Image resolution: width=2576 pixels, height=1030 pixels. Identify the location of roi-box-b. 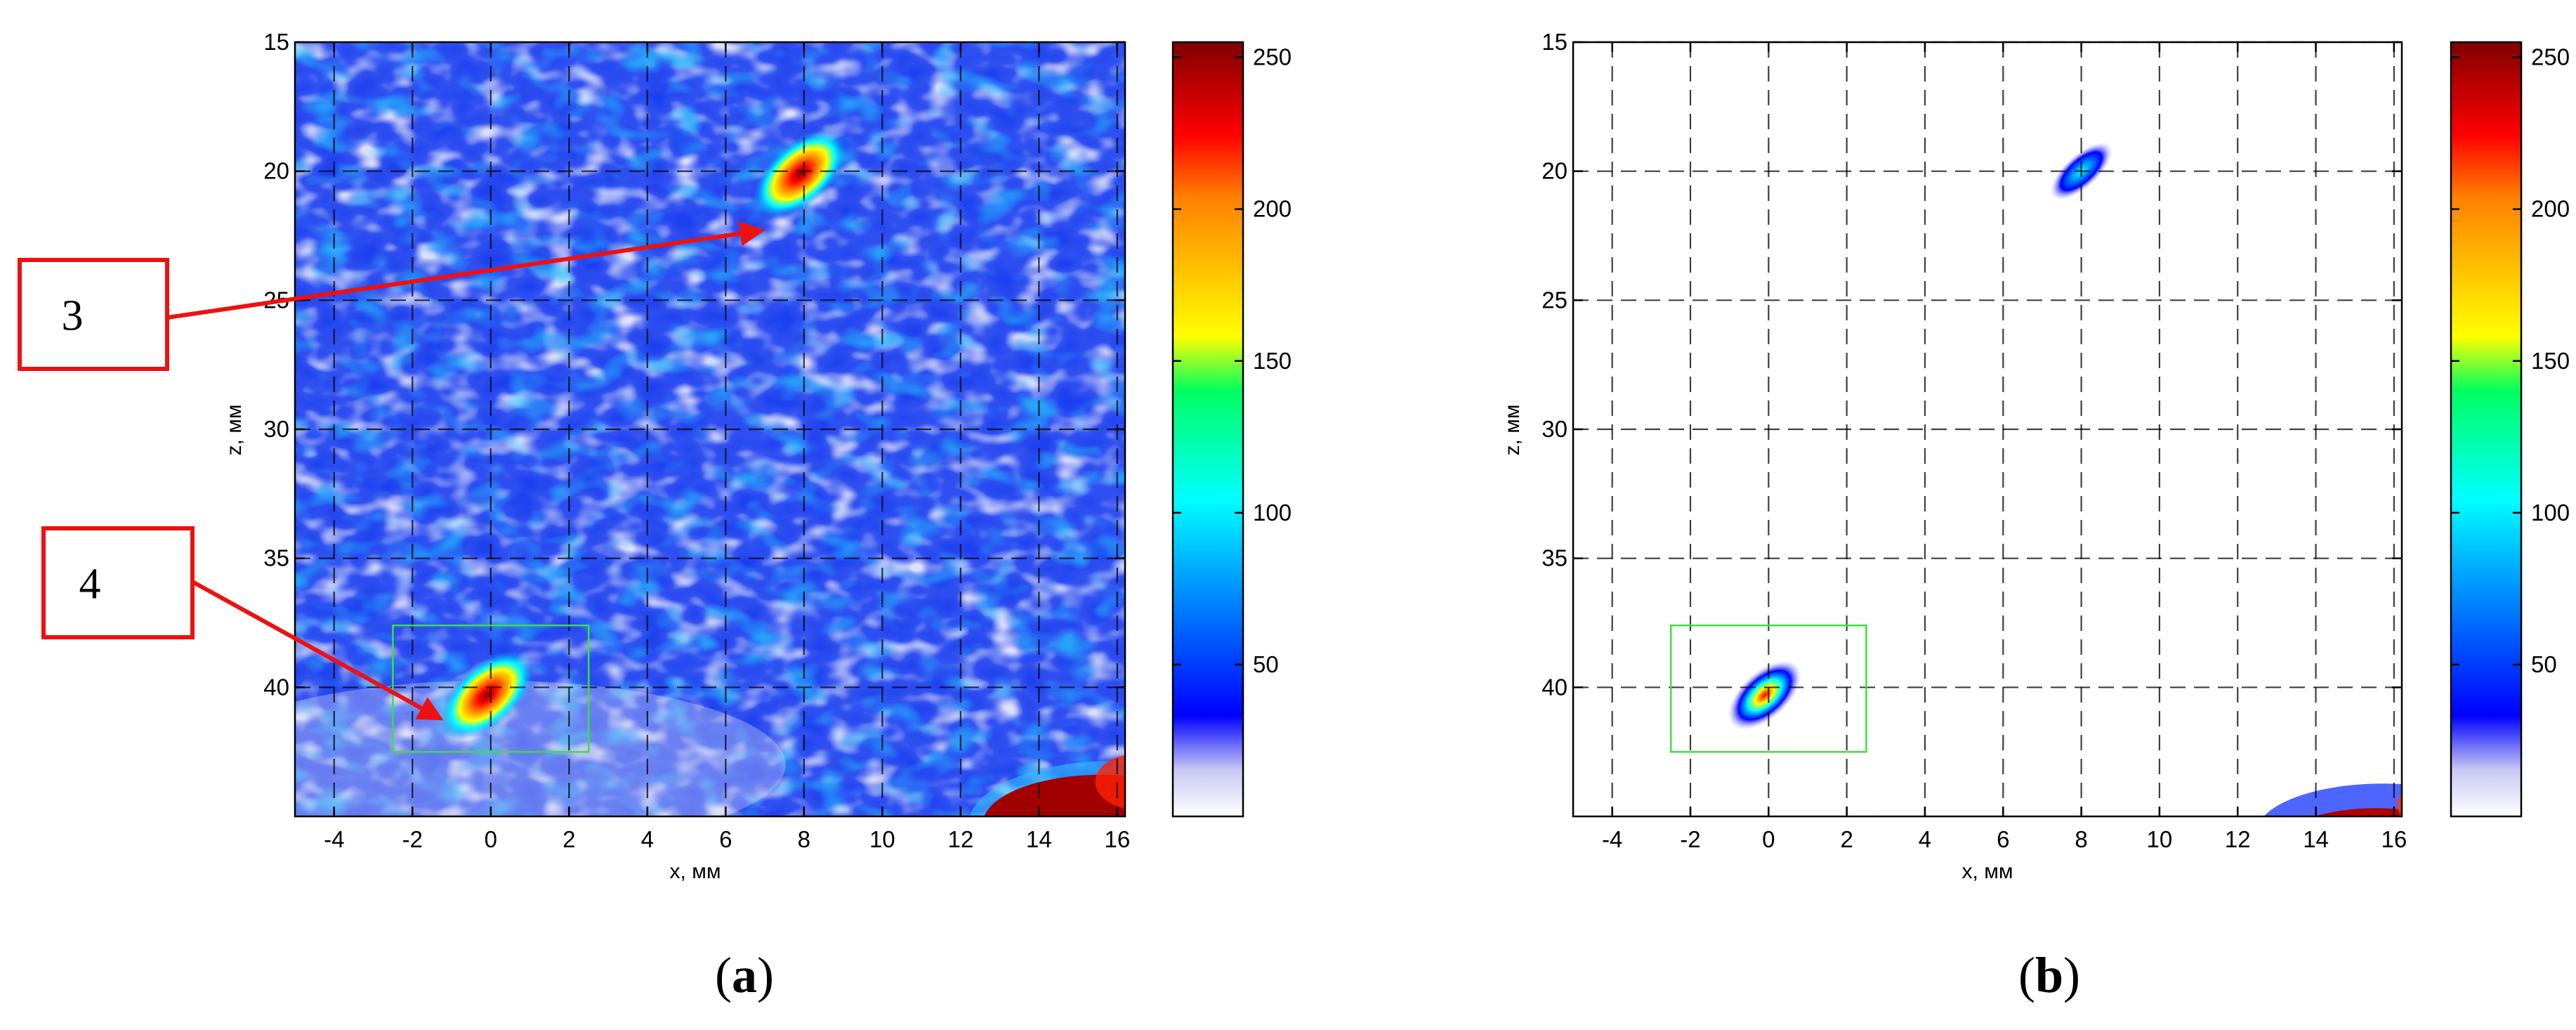
(1768, 689).